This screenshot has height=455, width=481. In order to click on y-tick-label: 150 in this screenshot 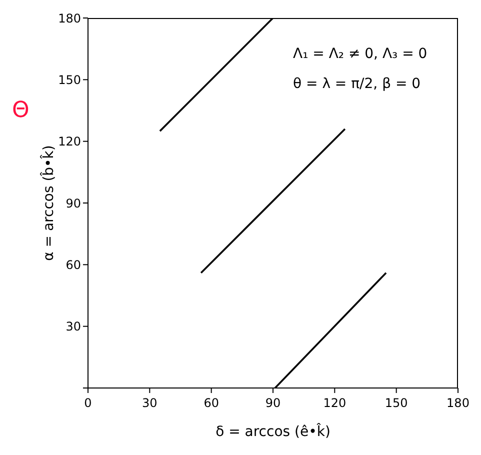, I will do `click(69, 79)`.